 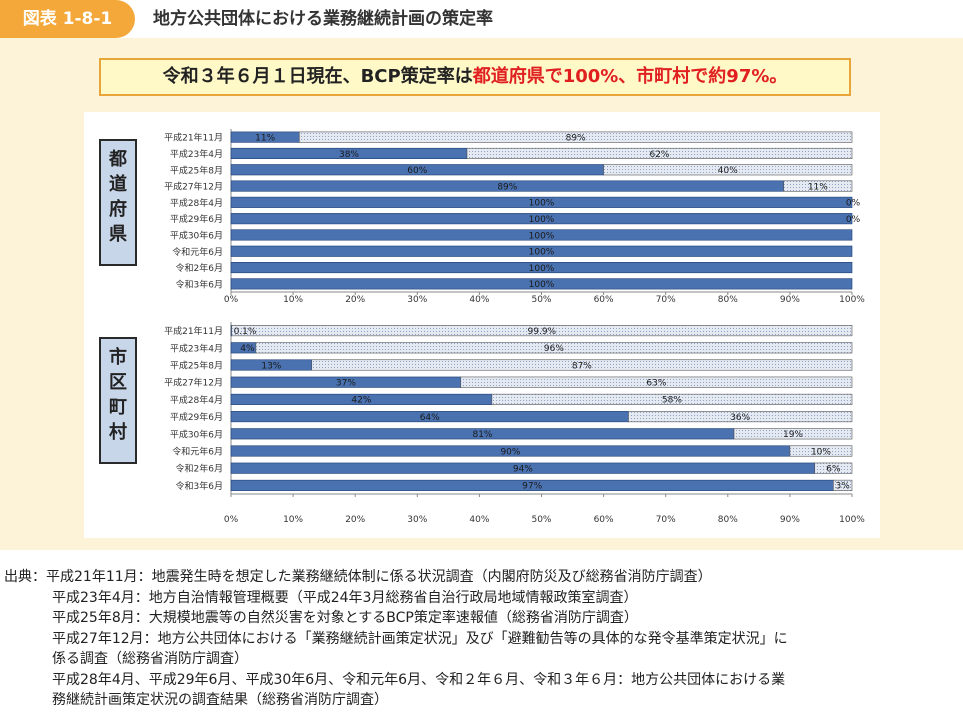 What do you see at coordinates (197, 252) in the screenshot?
I see `category-label: 令和元年6月` at bounding box center [197, 252].